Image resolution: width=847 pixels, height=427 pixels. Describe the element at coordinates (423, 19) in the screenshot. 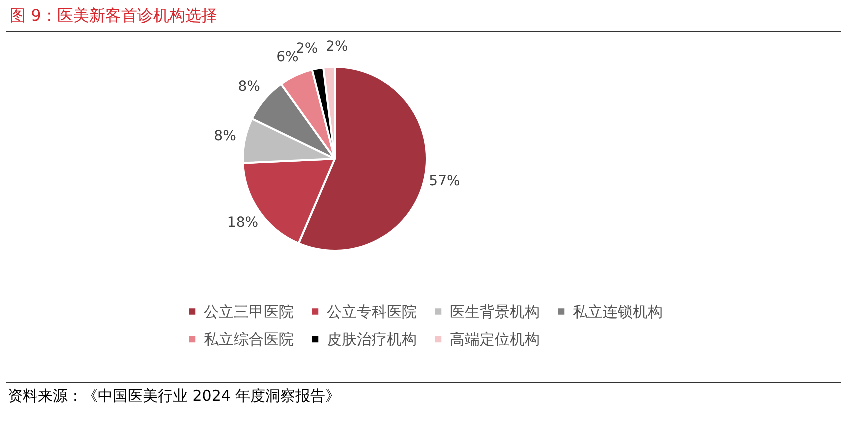

I see `chart-title: 图 9：医美新客首诊机构选择` at that location.